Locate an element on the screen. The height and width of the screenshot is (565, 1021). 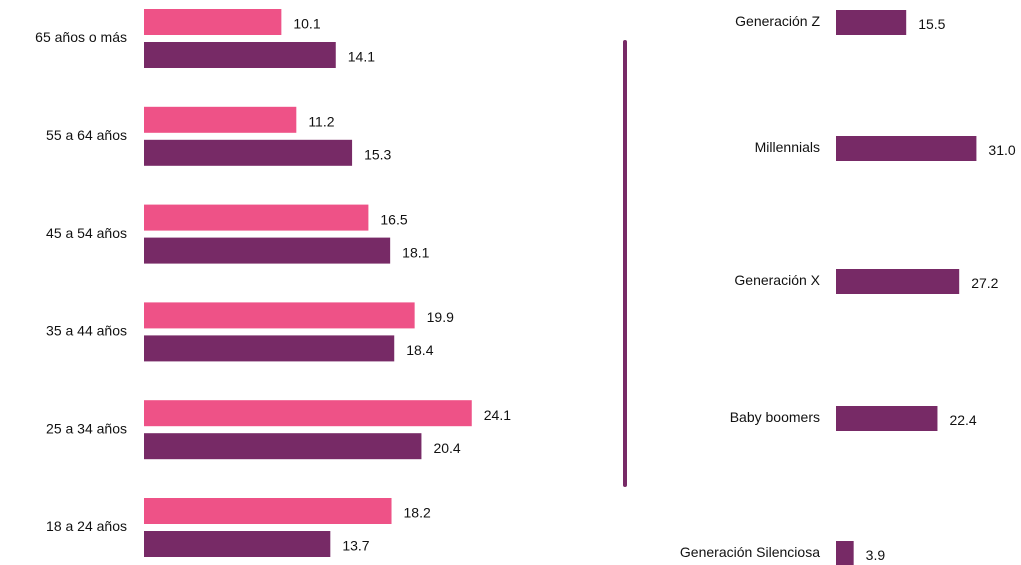
category-label: 18 a 24 años is located at coordinates (86, 526).